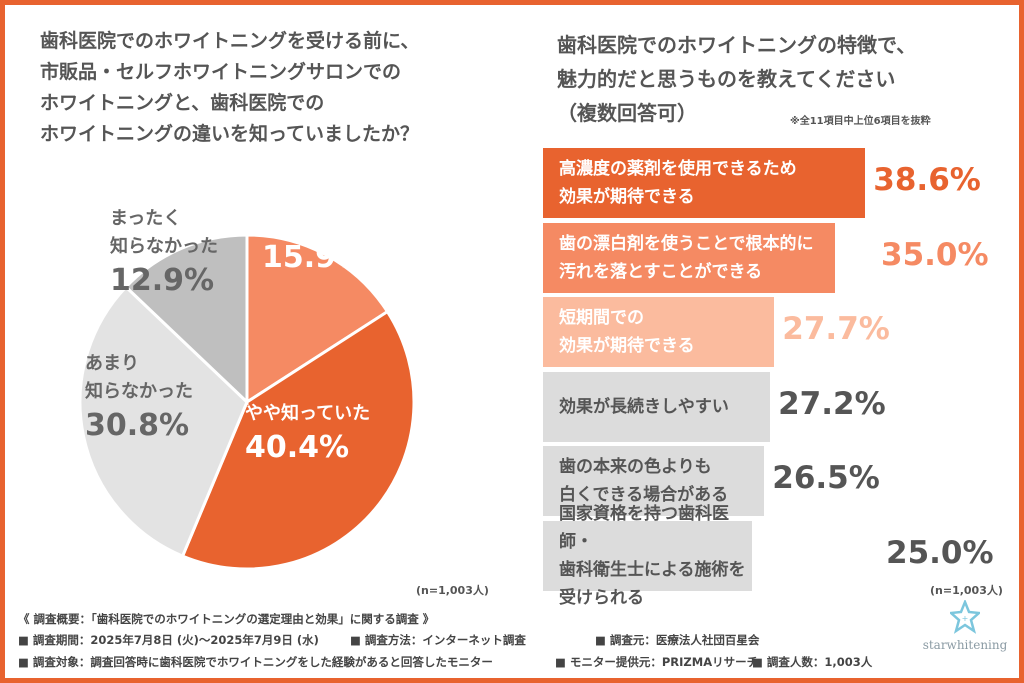 This screenshot has height=683, width=1024. What do you see at coordinates (226, 619) in the screenshot?
I see `survey-summary: 《 調査概要：「歯科医院でのホワイトニングの選定理由と効果」に関する調査 》` at bounding box center [226, 619].